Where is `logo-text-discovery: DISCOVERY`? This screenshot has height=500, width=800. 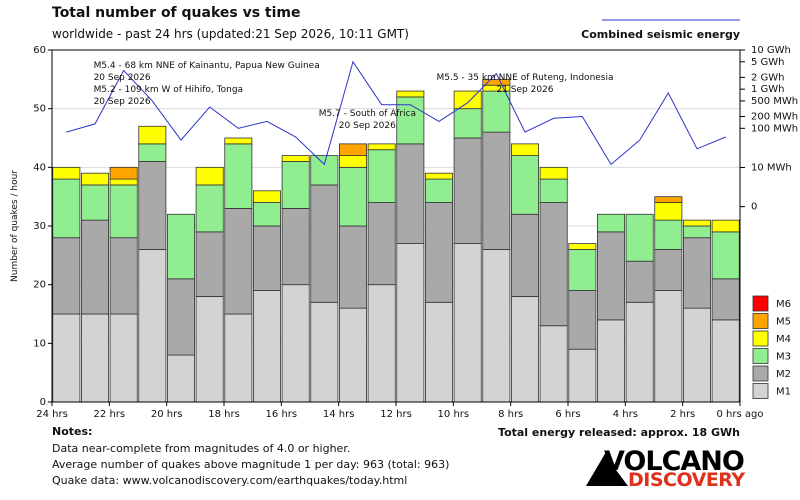
logo-text-discovery: DISCOVERY is located at coordinates (686, 480).